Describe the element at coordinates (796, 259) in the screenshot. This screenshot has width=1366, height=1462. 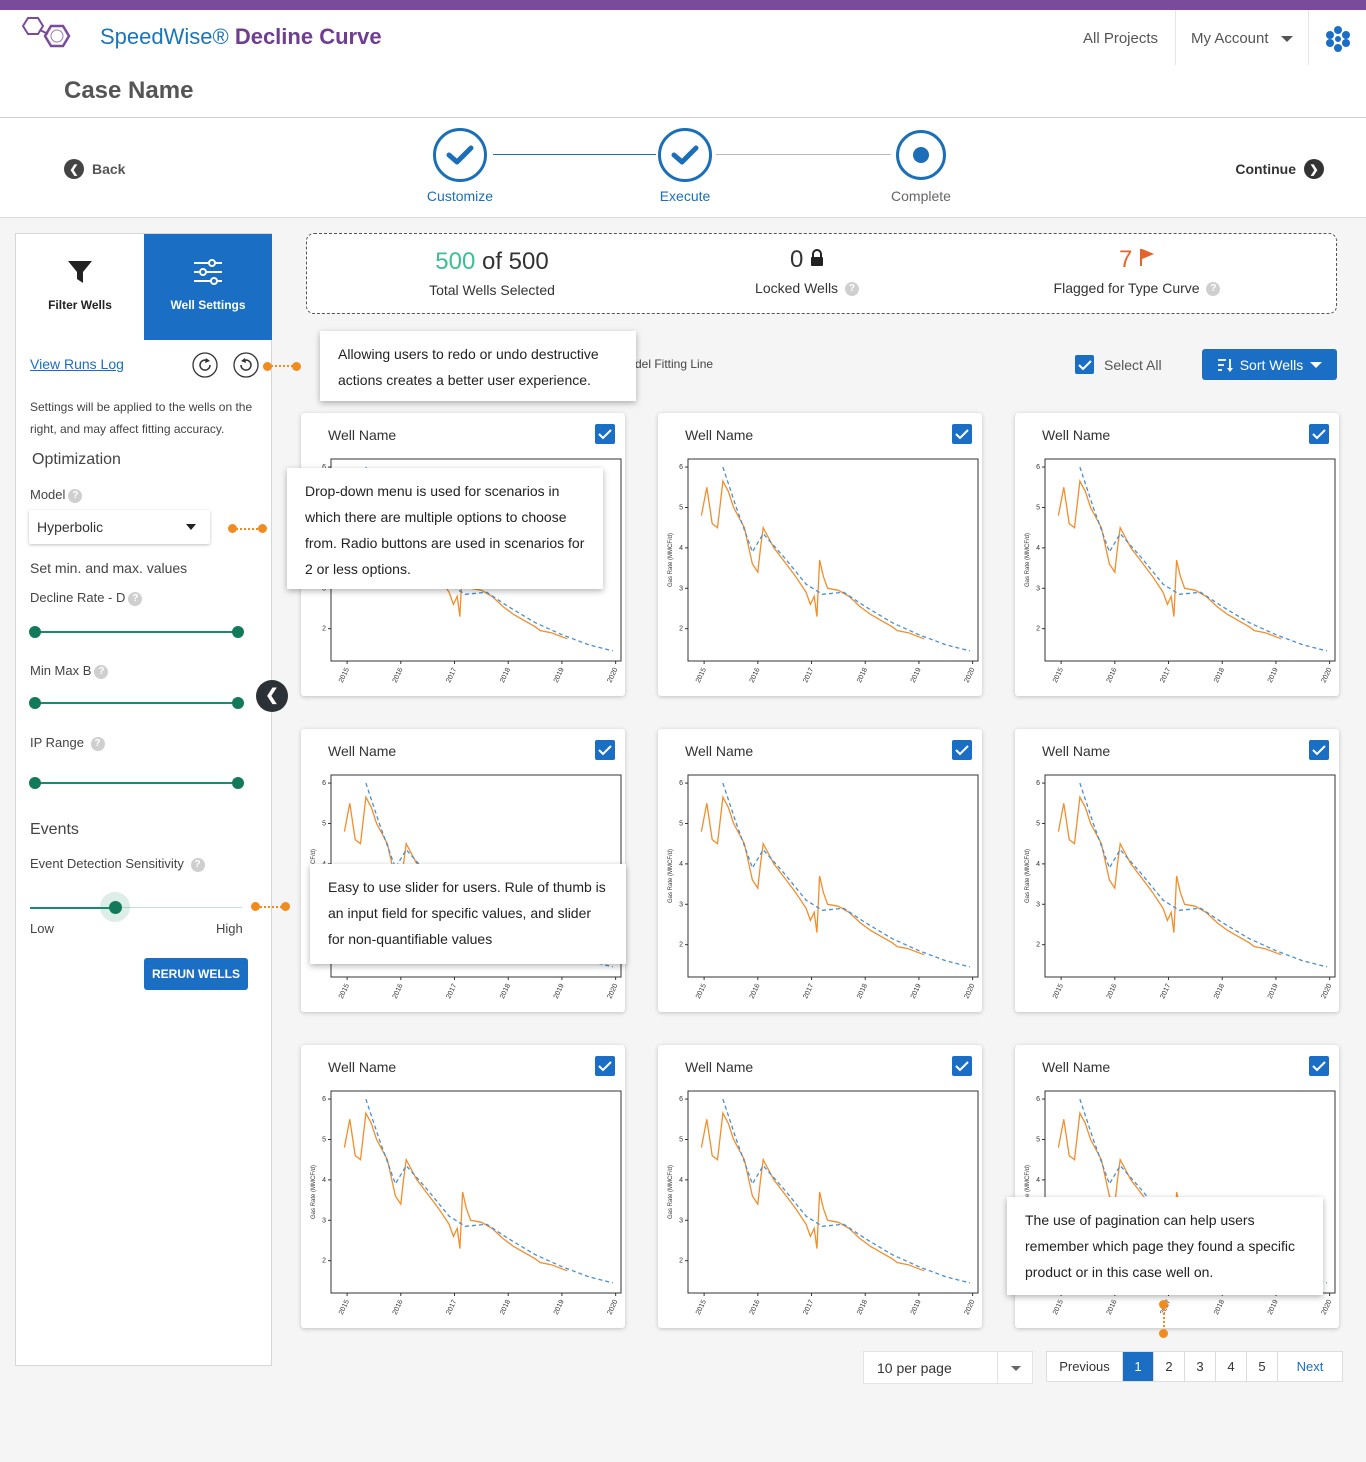
I see `locked-count: 0` at that location.